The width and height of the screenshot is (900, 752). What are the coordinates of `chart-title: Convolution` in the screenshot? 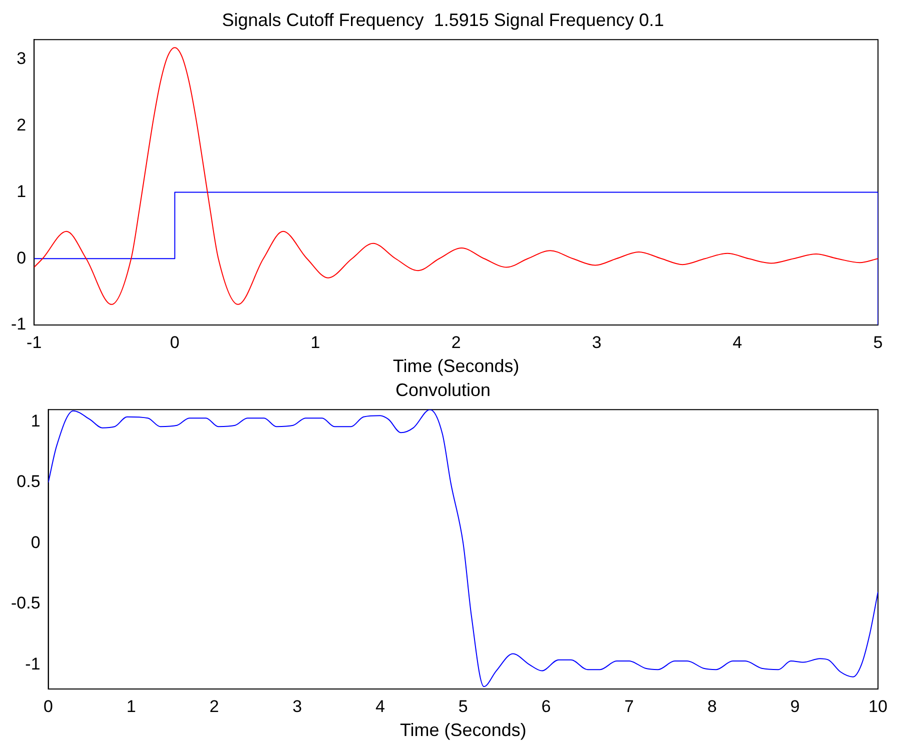 It's located at (443, 390).